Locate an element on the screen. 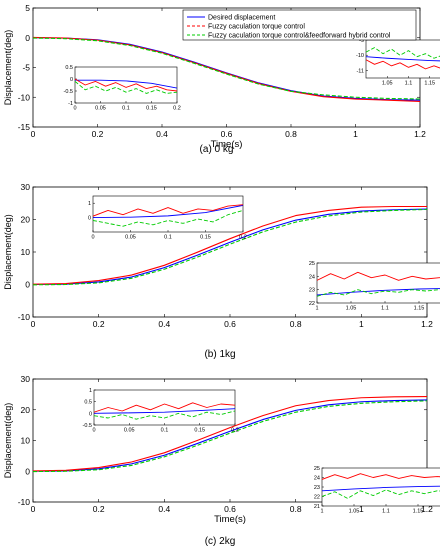 This screenshot has width=440, height=550. panel-caption: (a) 0 kg is located at coordinates (217, 149).